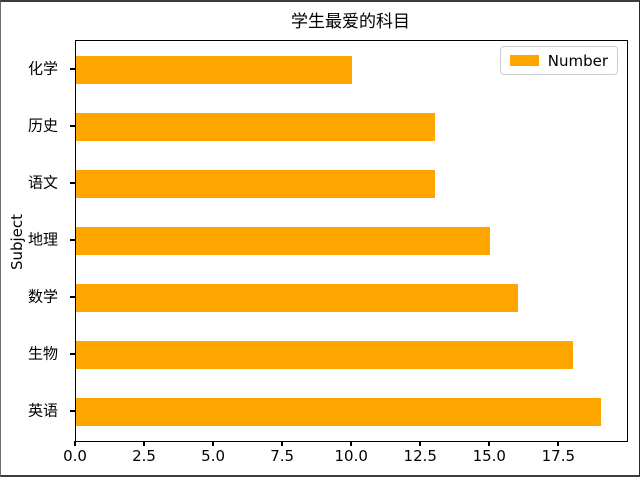 The width and height of the screenshot is (640, 483). I want to click on x-tick-label: 7.5, so click(282, 456).